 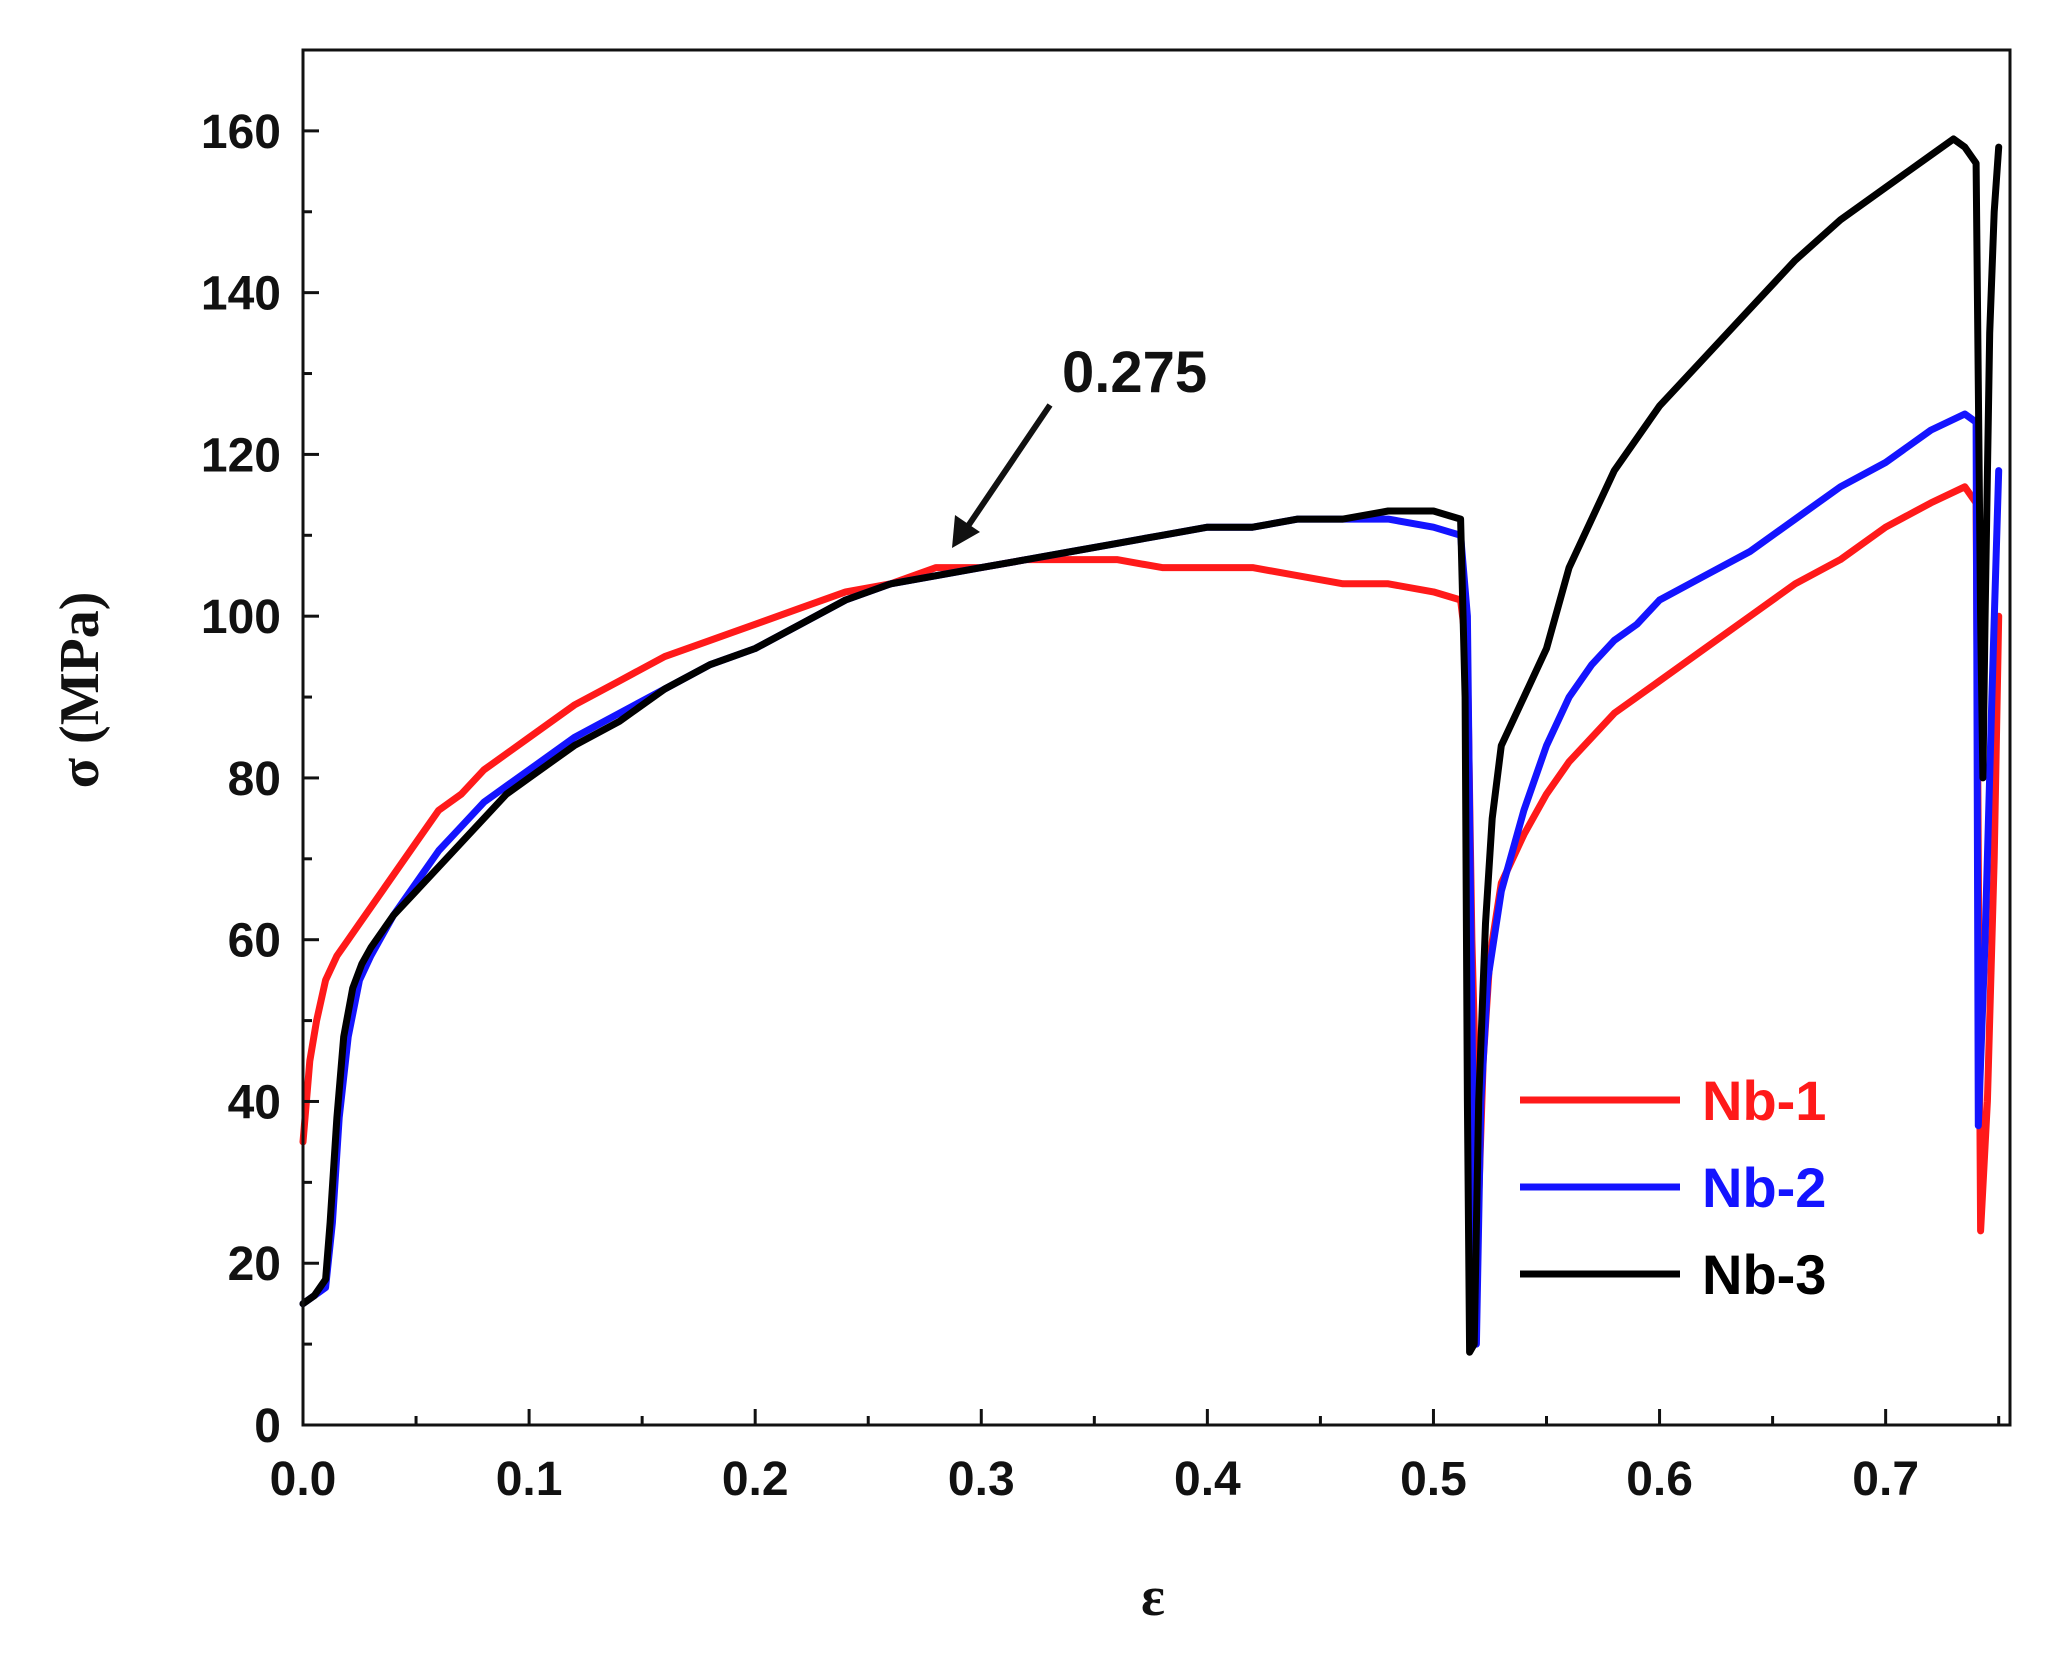 I want to click on y-axis-title: σ (MPa), so click(x=80, y=690).